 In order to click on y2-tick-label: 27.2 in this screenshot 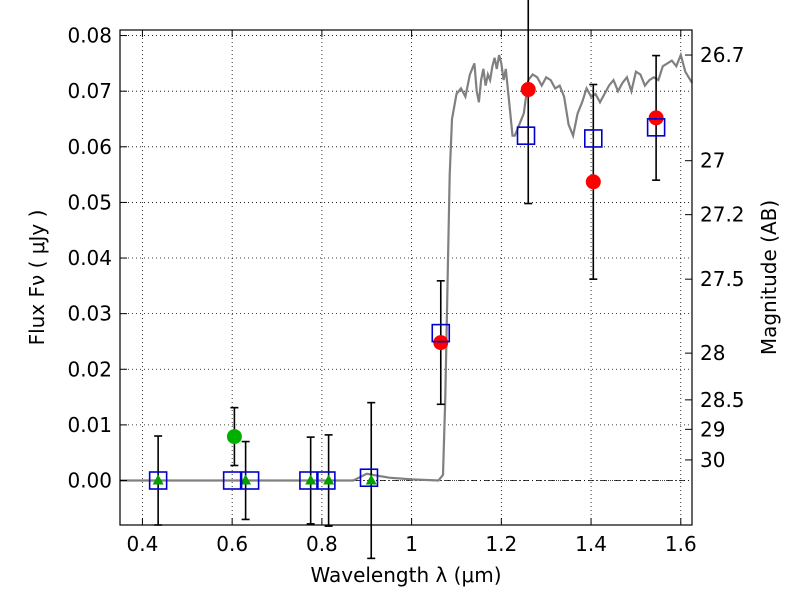, I will do `click(722, 215)`.